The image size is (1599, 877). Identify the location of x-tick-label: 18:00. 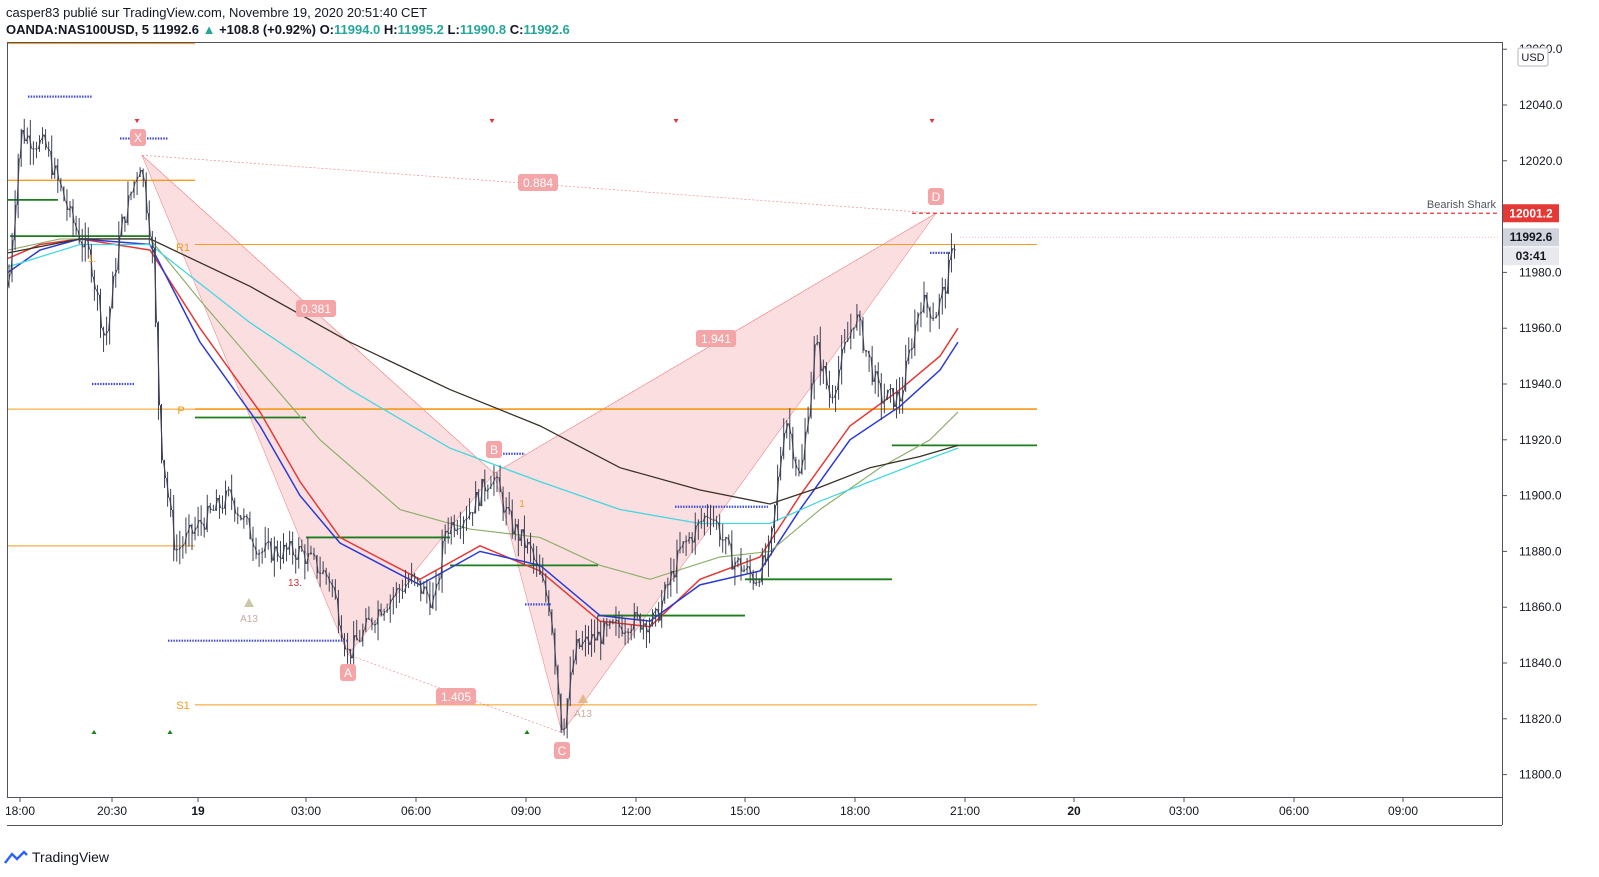
(855, 811).